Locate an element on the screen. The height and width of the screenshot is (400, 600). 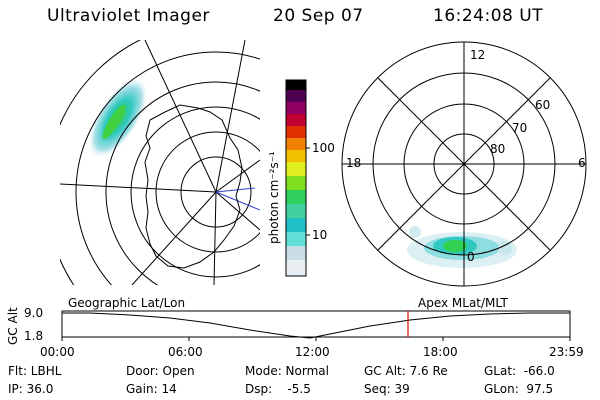
timeline-left-label: Geographic Lat/Lon is located at coordinates (127, 303).